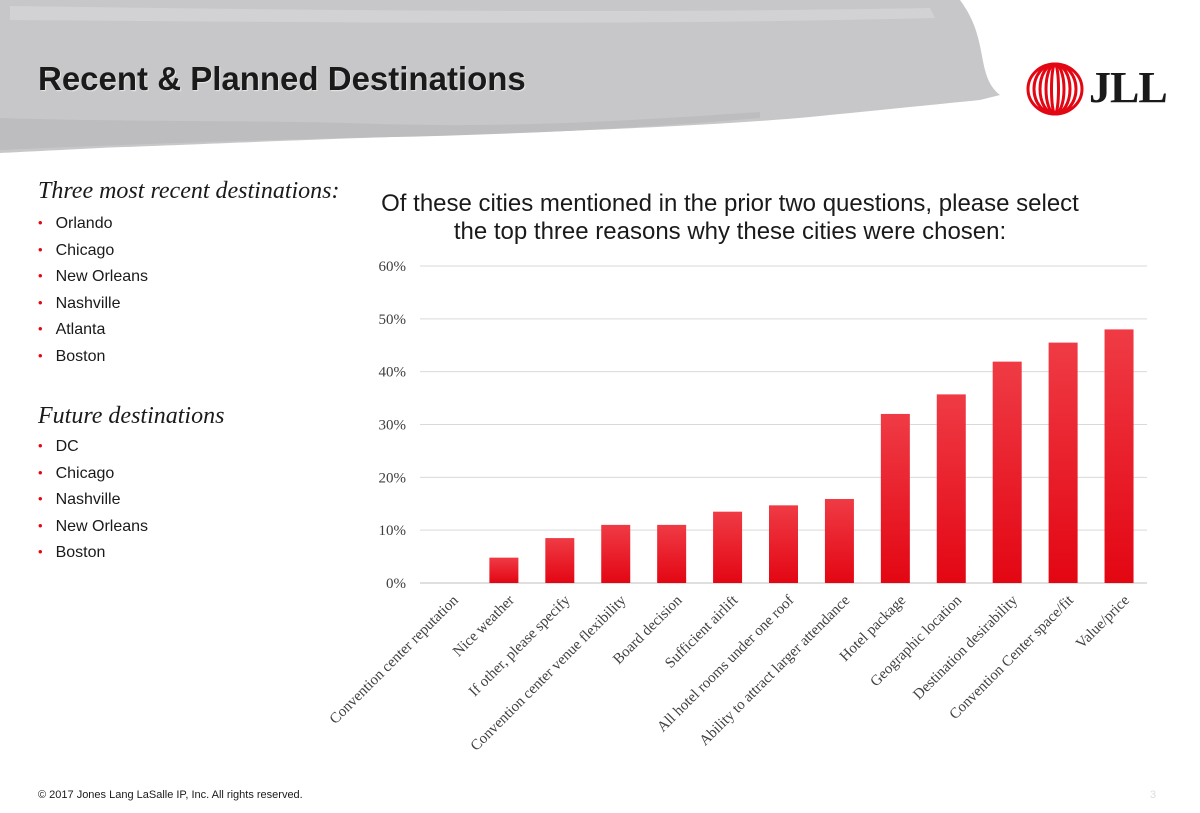 This screenshot has width=1200, height=813. I want to click on page-number: 3, so click(1153, 795).